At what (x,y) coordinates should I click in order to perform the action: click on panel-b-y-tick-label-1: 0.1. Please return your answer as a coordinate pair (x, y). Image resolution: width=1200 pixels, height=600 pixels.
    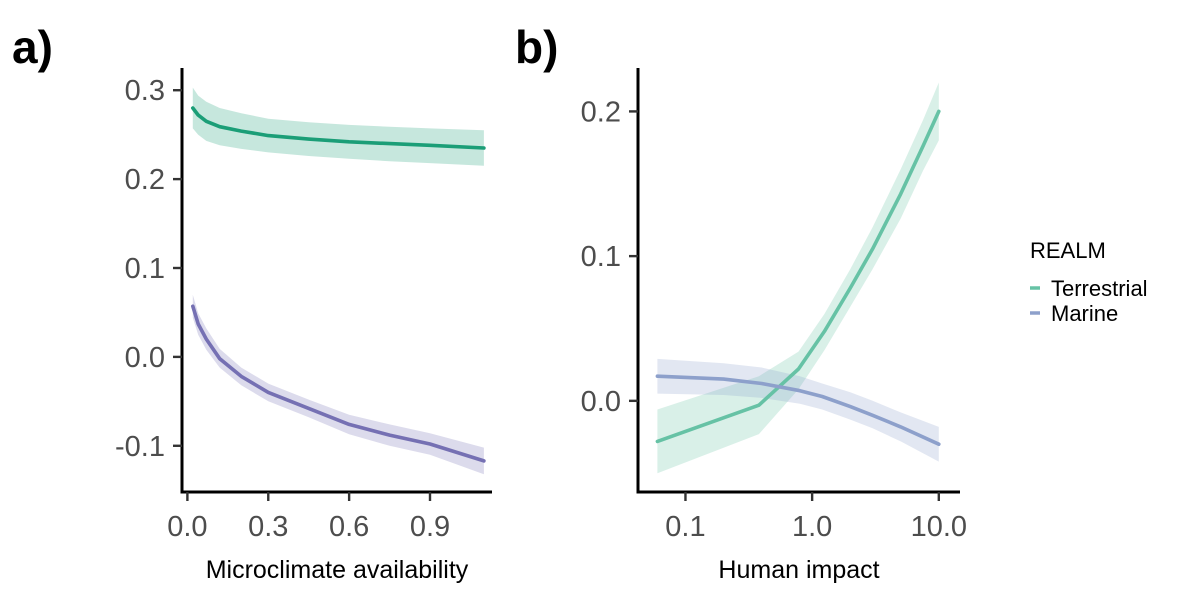
    Looking at the image, I should click on (601, 257).